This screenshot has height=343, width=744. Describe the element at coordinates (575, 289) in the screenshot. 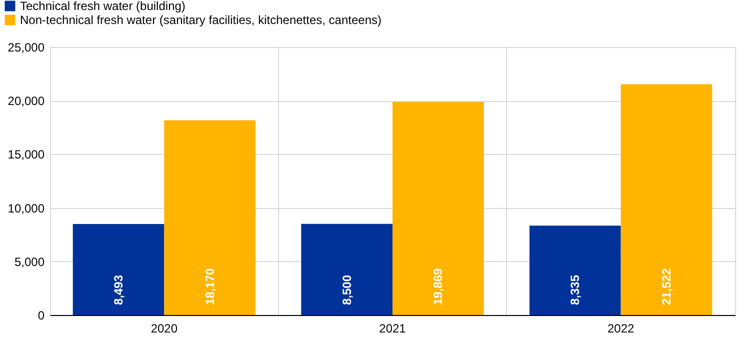

I see `data-label: 8,335` at that location.